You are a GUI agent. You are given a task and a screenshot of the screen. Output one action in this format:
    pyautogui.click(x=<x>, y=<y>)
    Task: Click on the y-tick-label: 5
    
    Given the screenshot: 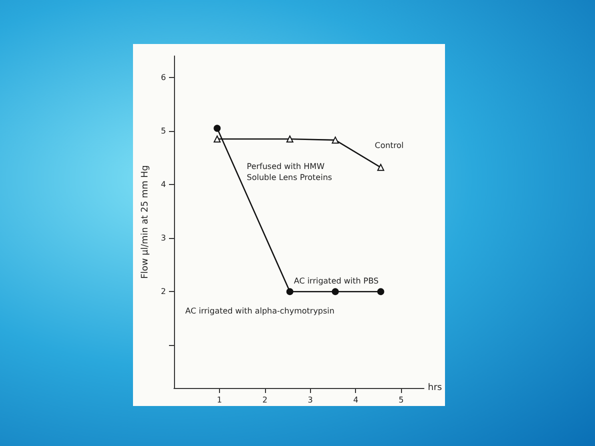 What is the action you would take?
    pyautogui.click(x=163, y=131)
    